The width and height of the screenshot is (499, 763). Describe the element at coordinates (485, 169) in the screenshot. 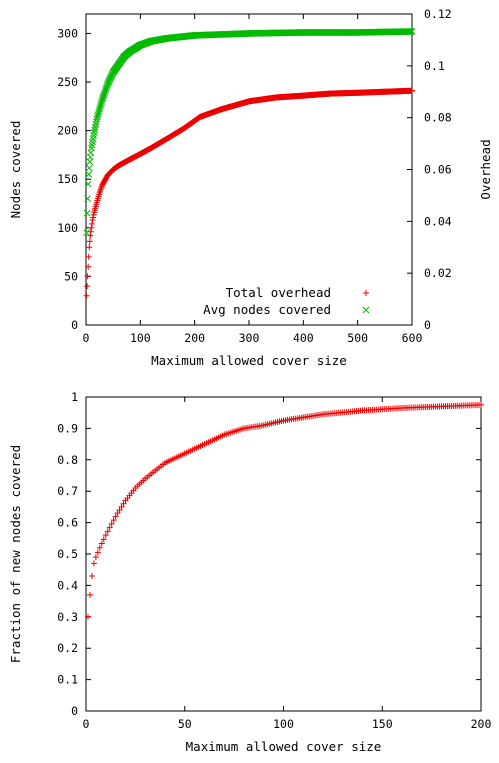

I see `y2-axis-label: Overhead` at that location.